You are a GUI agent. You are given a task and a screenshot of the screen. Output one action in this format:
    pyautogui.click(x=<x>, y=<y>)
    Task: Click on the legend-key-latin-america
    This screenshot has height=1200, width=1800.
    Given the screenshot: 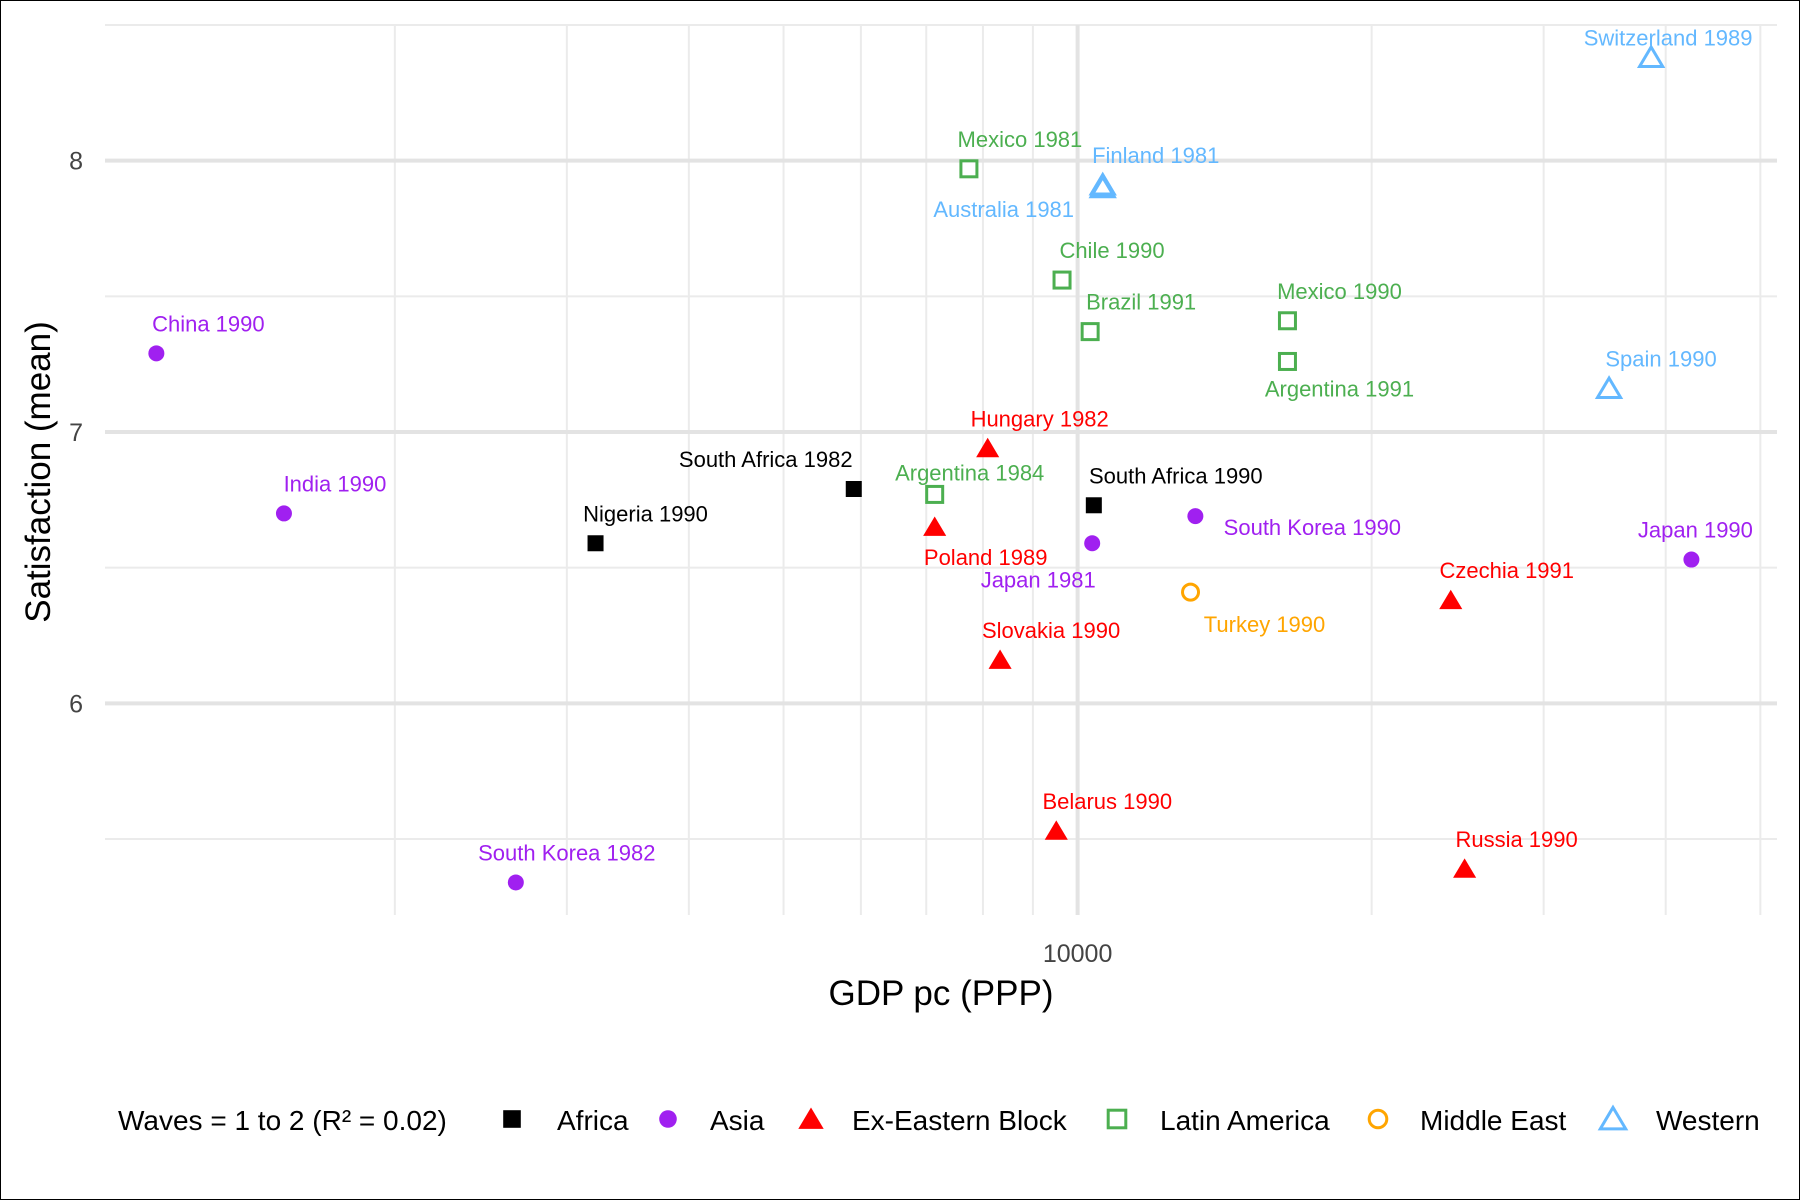 What is the action you would take?
    pyautogui.click(x=1117, y=1119)
    